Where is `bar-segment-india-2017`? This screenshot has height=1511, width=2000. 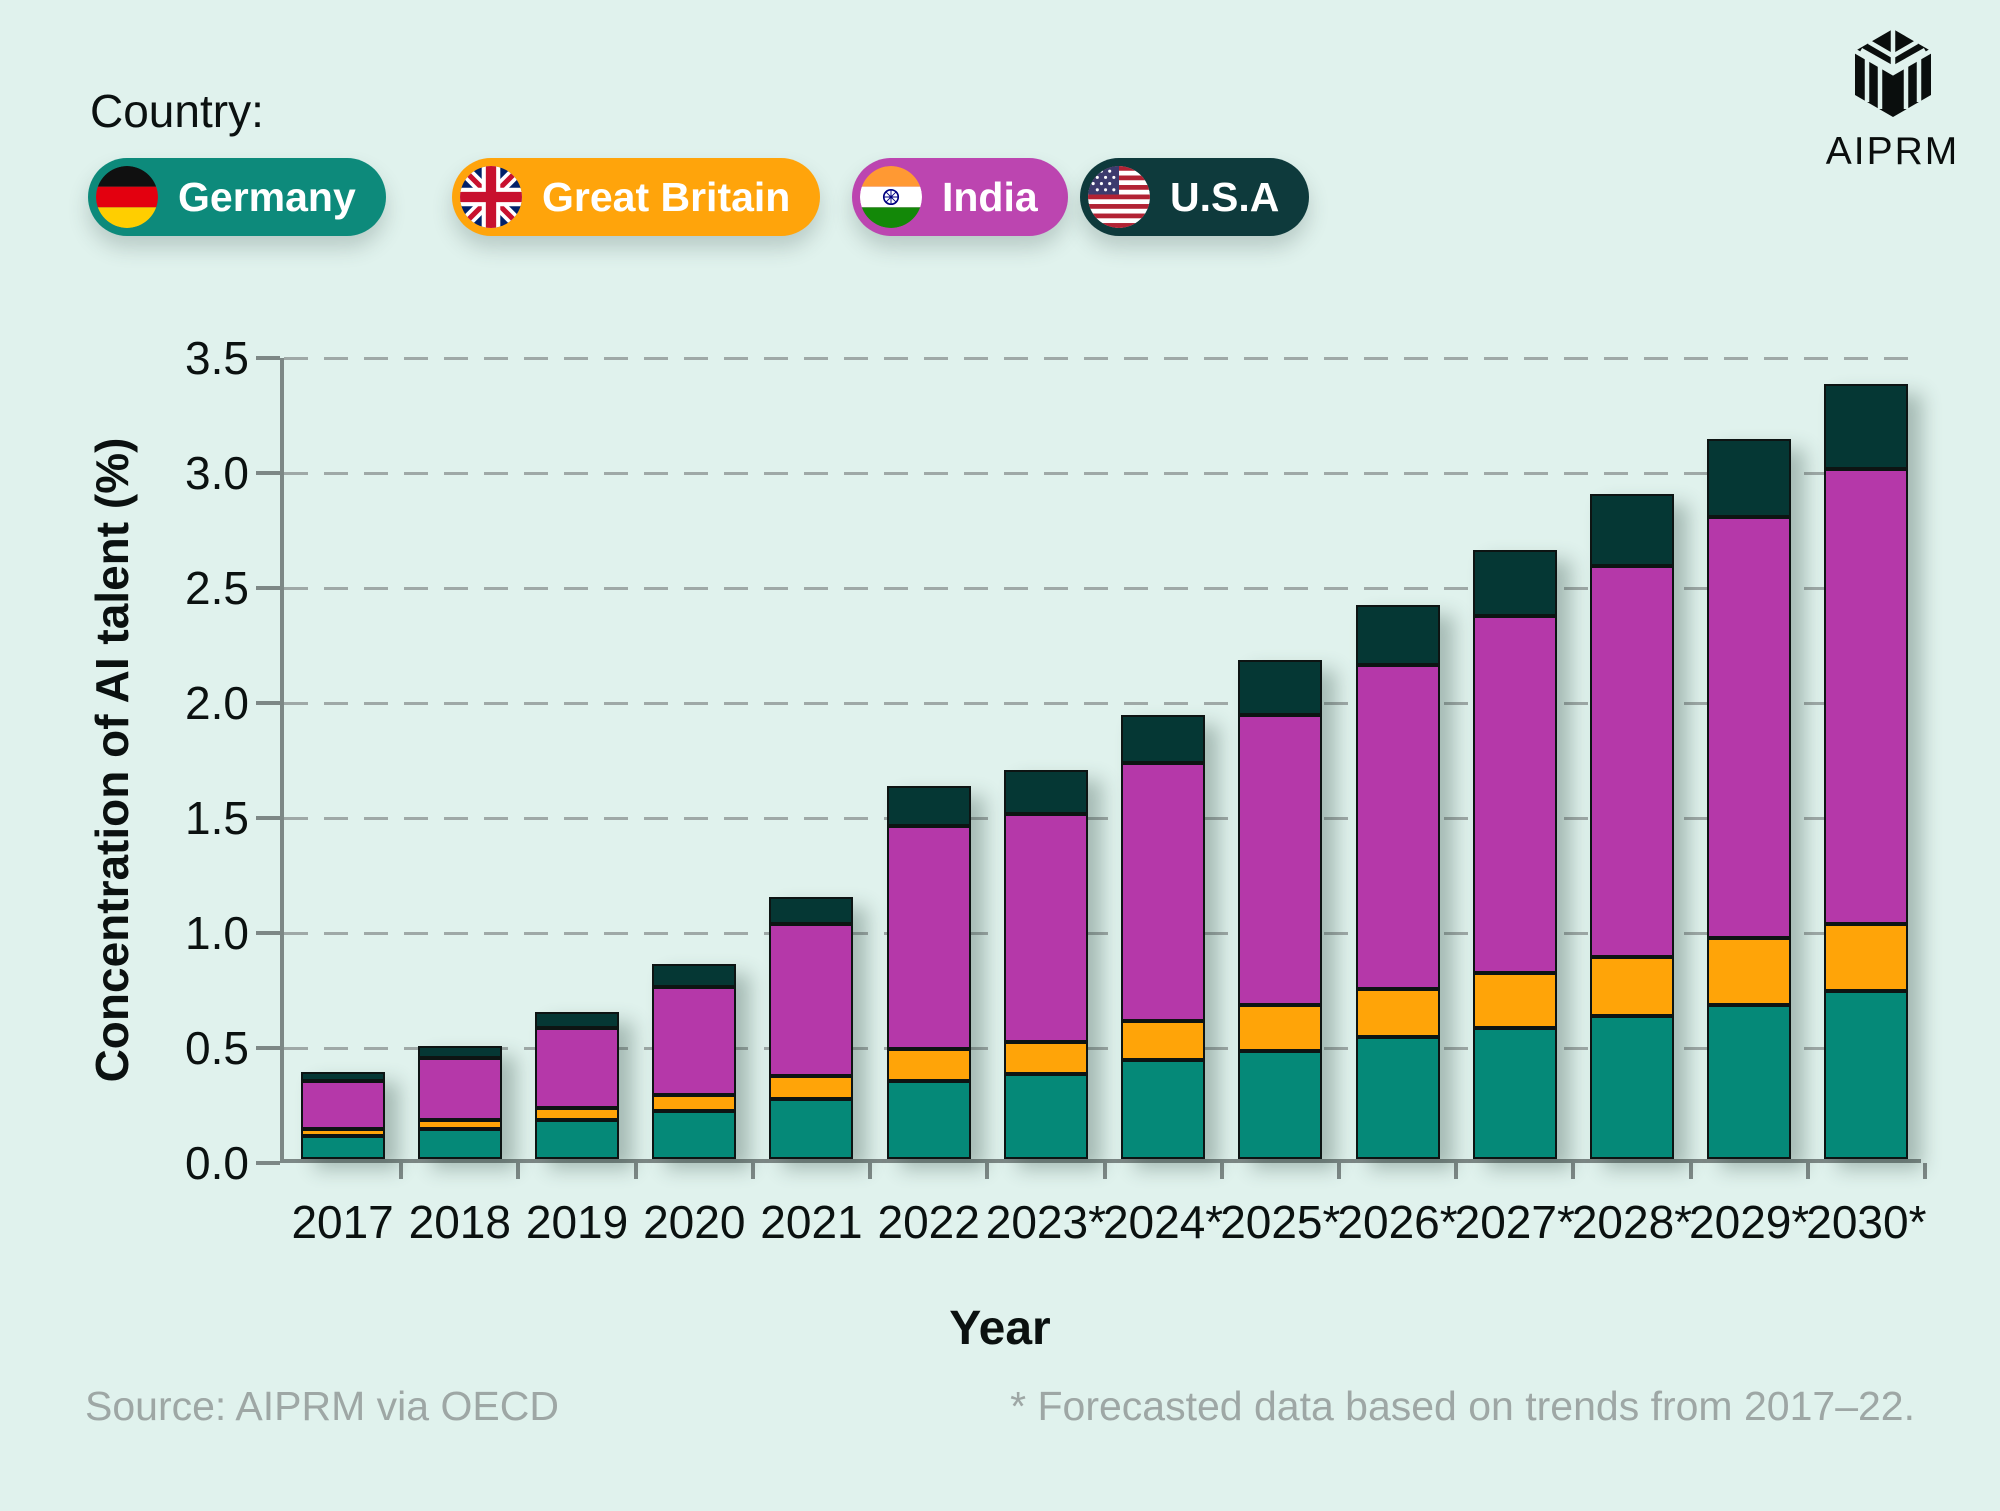
bar-segment-india-2017 is located at coordinates (342, 1105).